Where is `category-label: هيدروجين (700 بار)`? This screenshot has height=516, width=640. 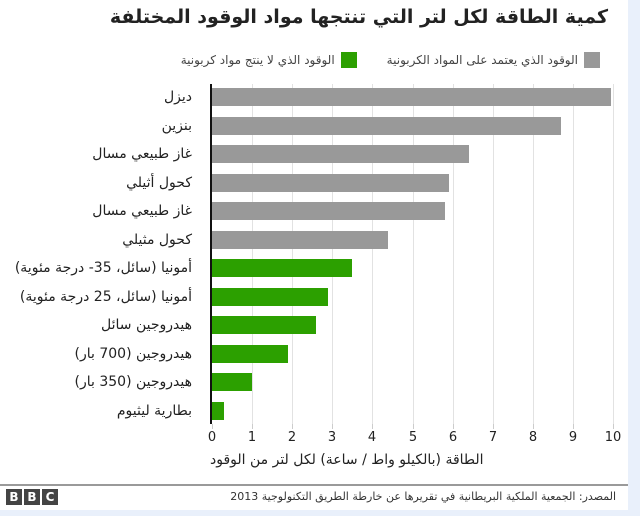
category-label: هيدروجين (700 بار) is located at coordinates (133, 354).